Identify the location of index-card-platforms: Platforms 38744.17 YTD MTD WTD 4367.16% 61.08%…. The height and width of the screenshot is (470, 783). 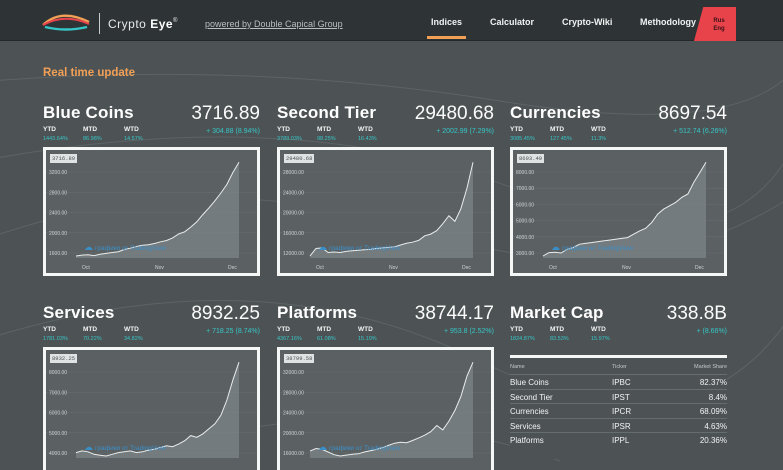
(385, 386).